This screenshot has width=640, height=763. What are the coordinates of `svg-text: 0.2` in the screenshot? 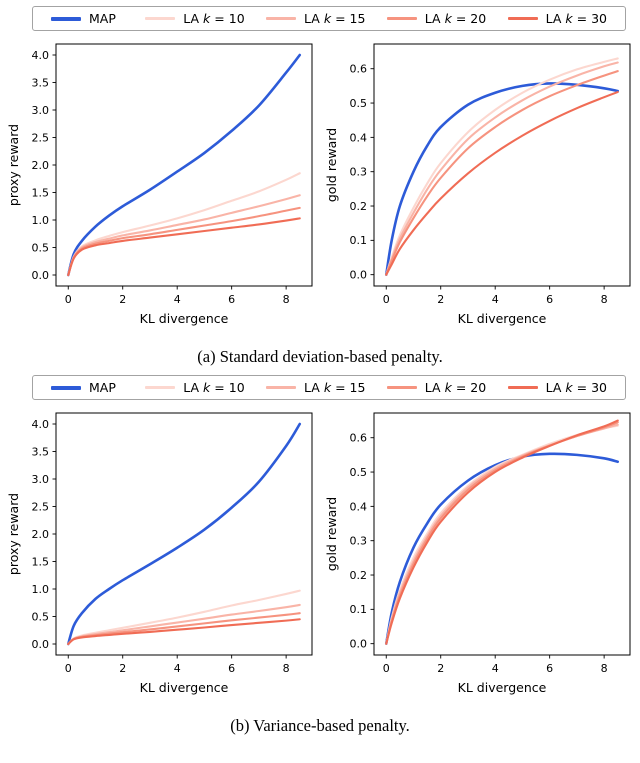 It's located at (359, 575).